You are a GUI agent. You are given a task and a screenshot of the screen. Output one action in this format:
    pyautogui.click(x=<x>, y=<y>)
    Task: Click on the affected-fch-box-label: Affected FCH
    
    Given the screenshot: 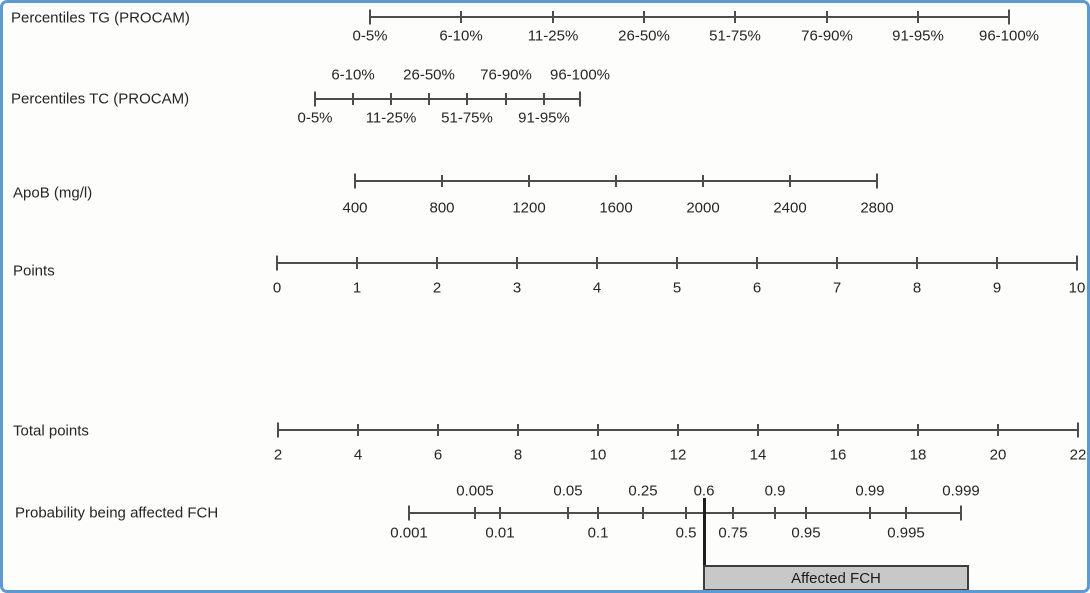 What is the action you would take?
    pyautogui.click(x=836, y=578)
    